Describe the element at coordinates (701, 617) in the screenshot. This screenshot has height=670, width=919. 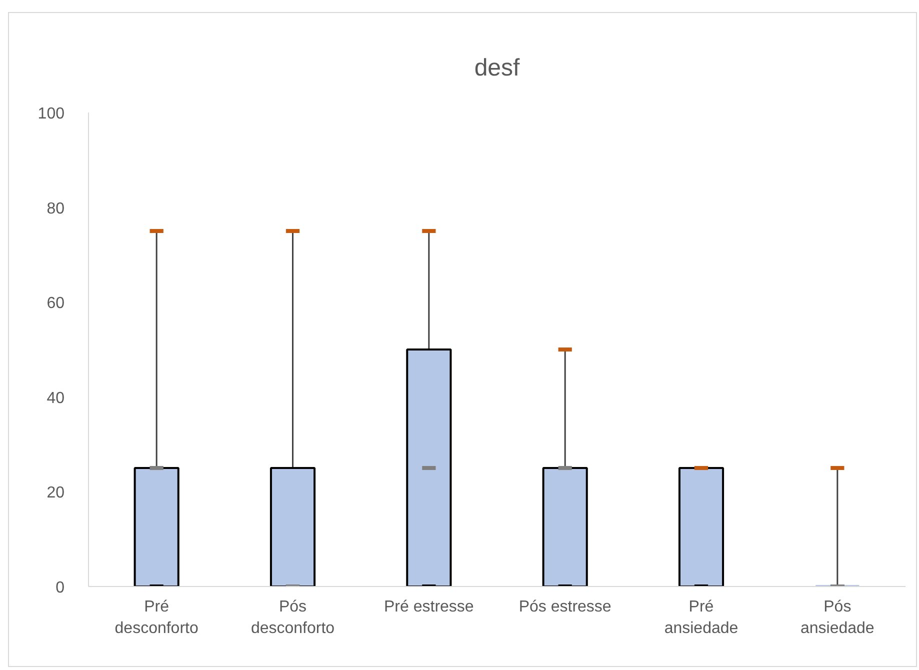
I see `x-tick-label: Pré ansiedade` at that location.